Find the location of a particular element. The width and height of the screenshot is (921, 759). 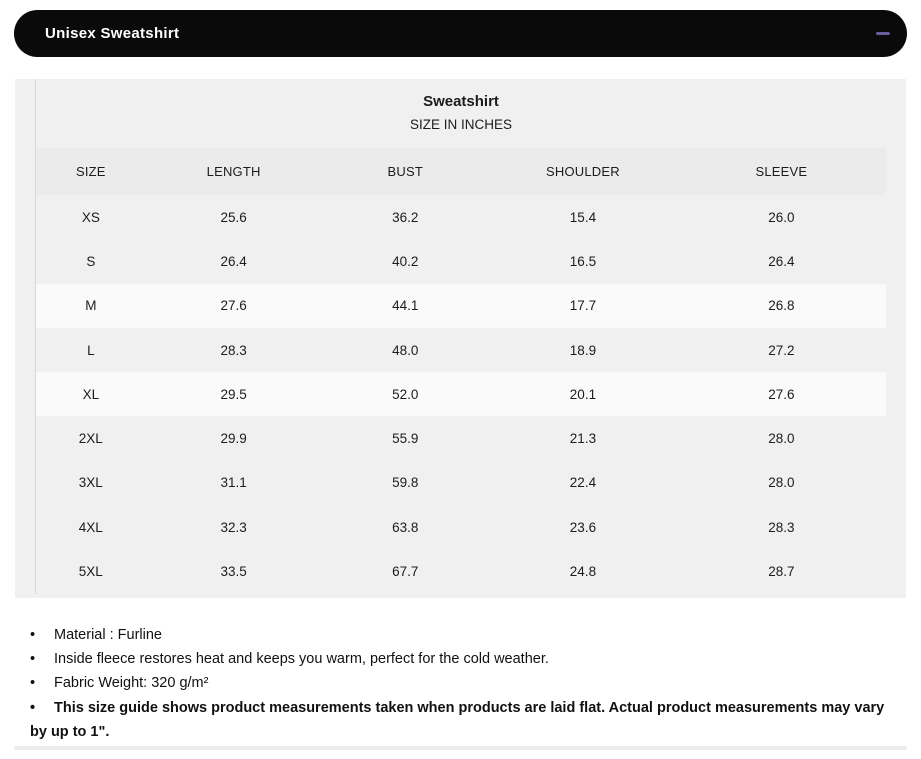

measurement-value: 32.3 is located at coordinates (233, 527).